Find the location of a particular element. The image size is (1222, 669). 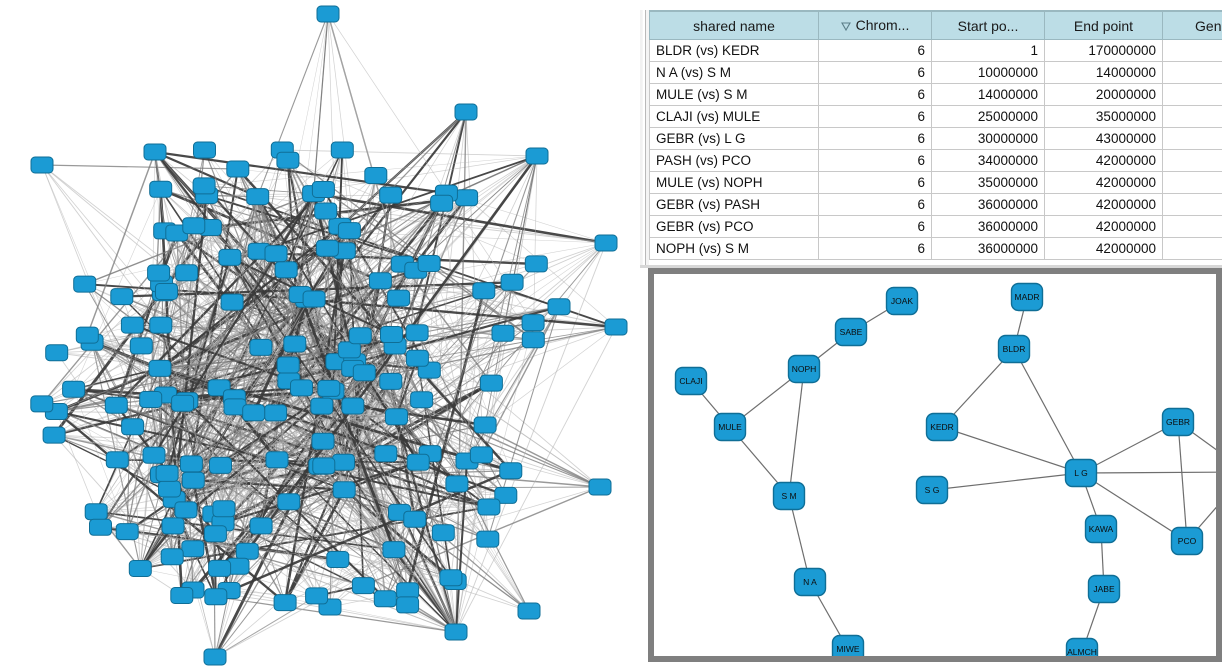

detail-node-lg: L G is located at coordinates (1081, 473).